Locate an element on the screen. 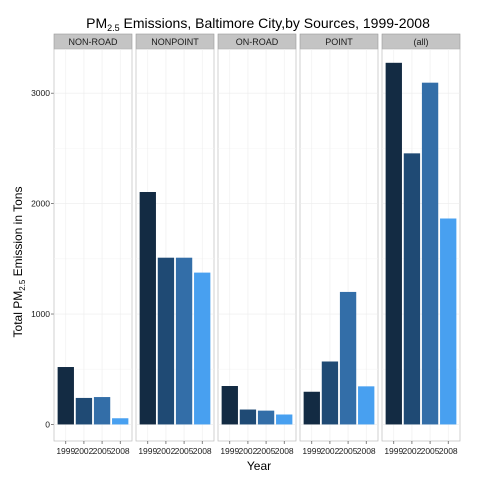 This screenshot has width=480, height=480. y-tick-label: 0 is located at coordinates (47, 424).